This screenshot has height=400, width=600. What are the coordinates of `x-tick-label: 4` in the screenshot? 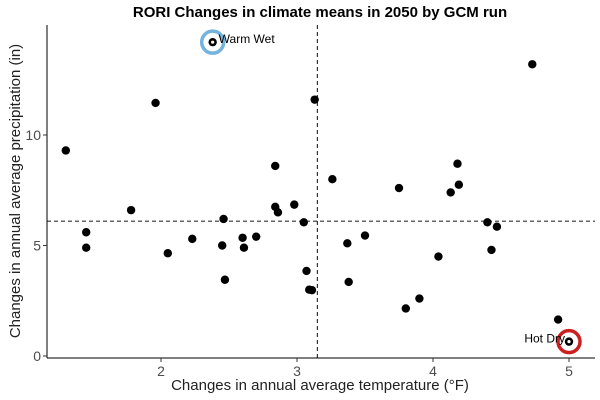 It's located at (433, 371).